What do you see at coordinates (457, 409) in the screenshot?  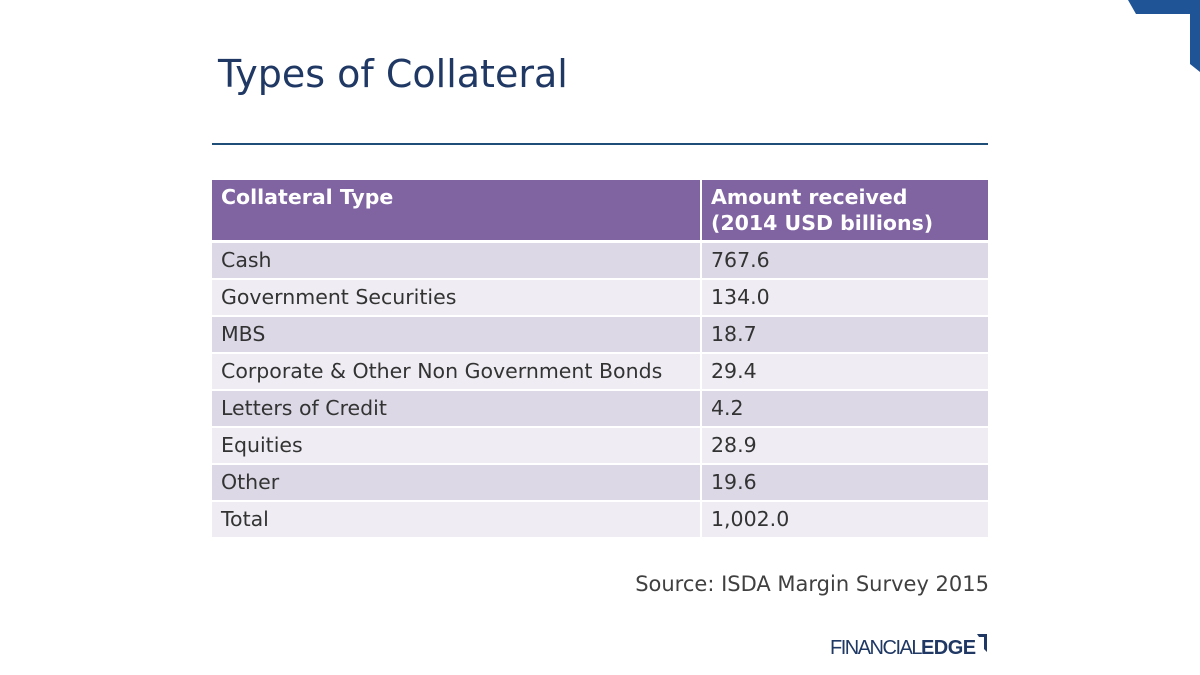 I see `collateral-type-cell: Letters of Credit` at bounding box center [457, 409].